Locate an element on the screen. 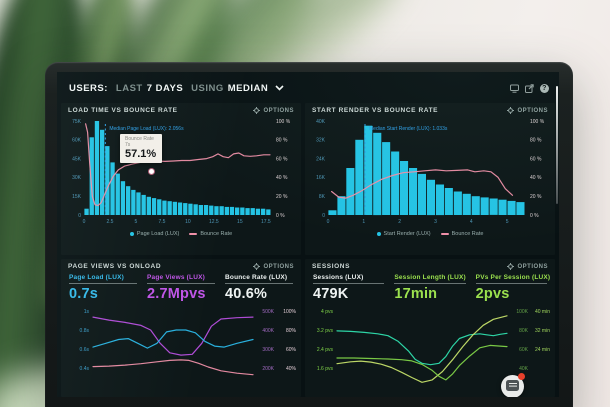  svg-text: 20 % is located at coordinates (536, 197).